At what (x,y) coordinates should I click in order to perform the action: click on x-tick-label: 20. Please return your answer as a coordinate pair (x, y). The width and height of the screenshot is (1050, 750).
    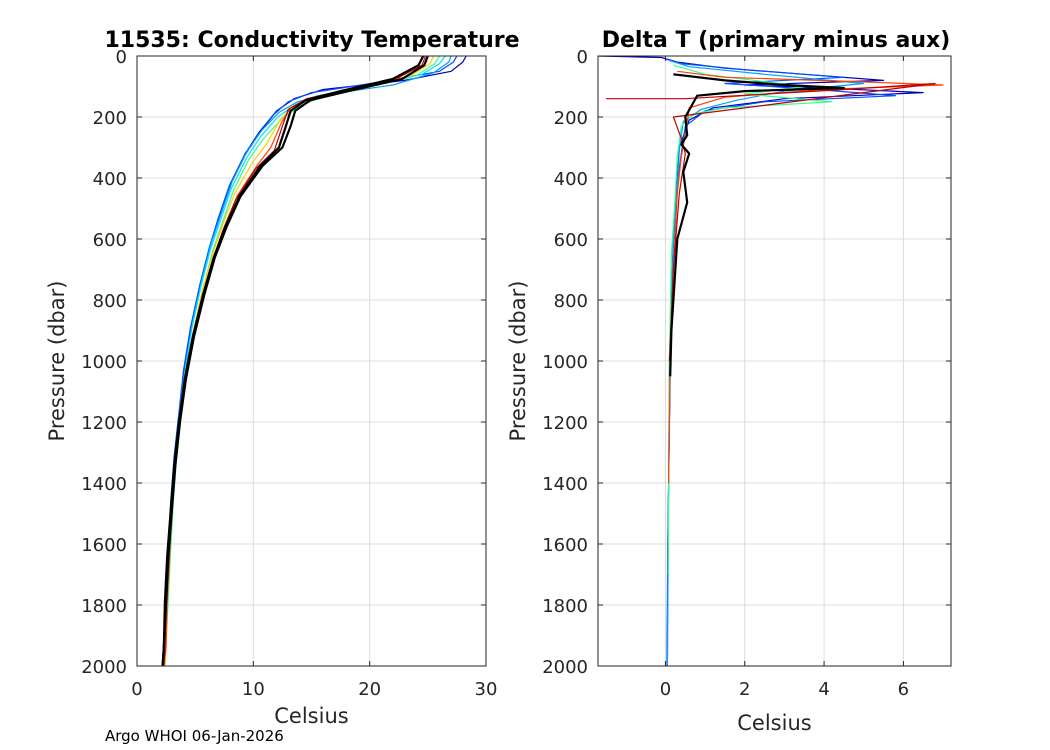
    Looking at the image, I should click on (369, 689).